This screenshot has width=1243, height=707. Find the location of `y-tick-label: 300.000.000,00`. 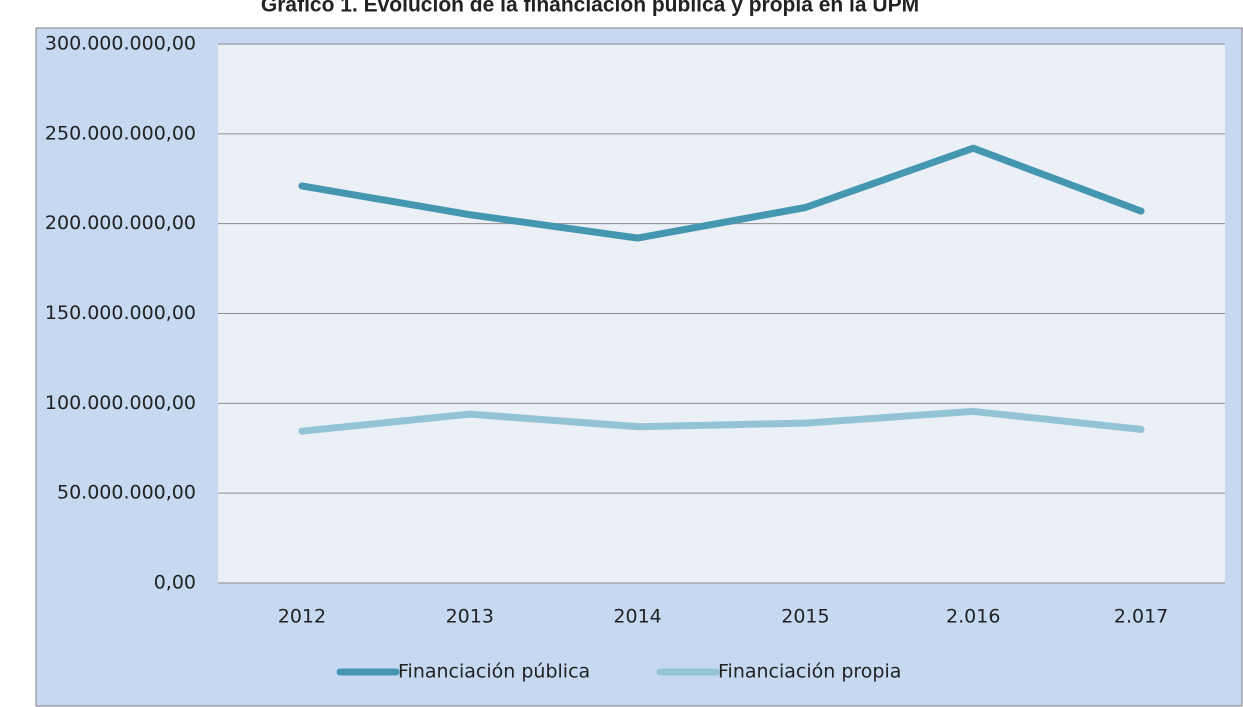

y-tick-label: 300.000.000,00 is located at coordinates (120, 44).